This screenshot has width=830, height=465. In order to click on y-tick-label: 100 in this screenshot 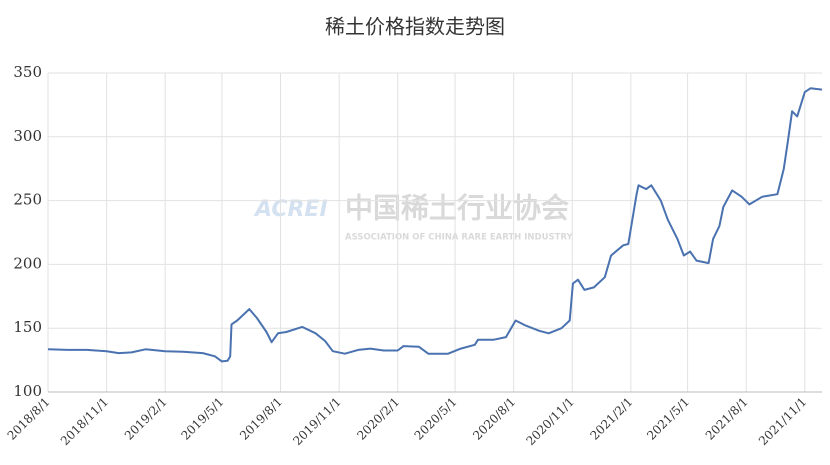, I will do `click(27, 391)`.